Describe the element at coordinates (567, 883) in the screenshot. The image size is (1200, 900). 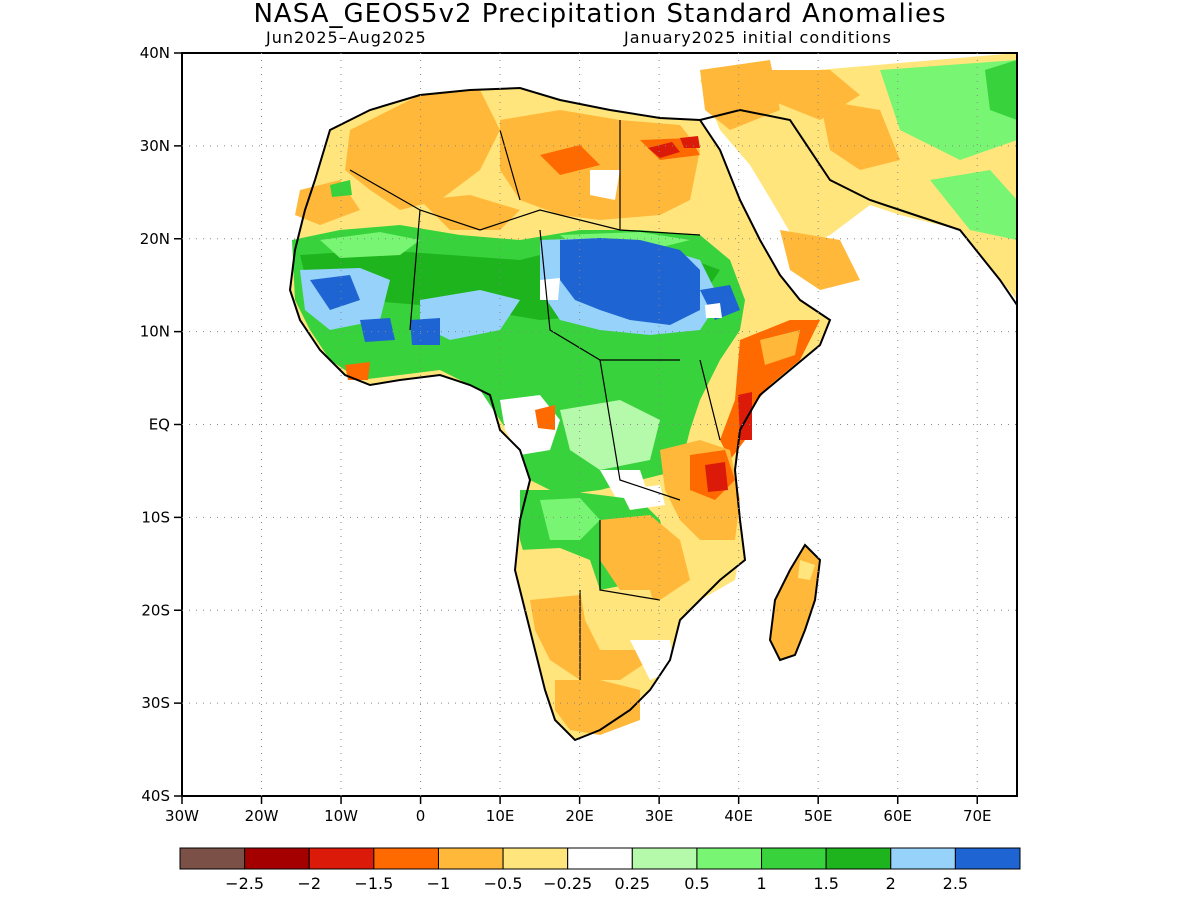
I see `colorbar-label: −0.25` at that location.